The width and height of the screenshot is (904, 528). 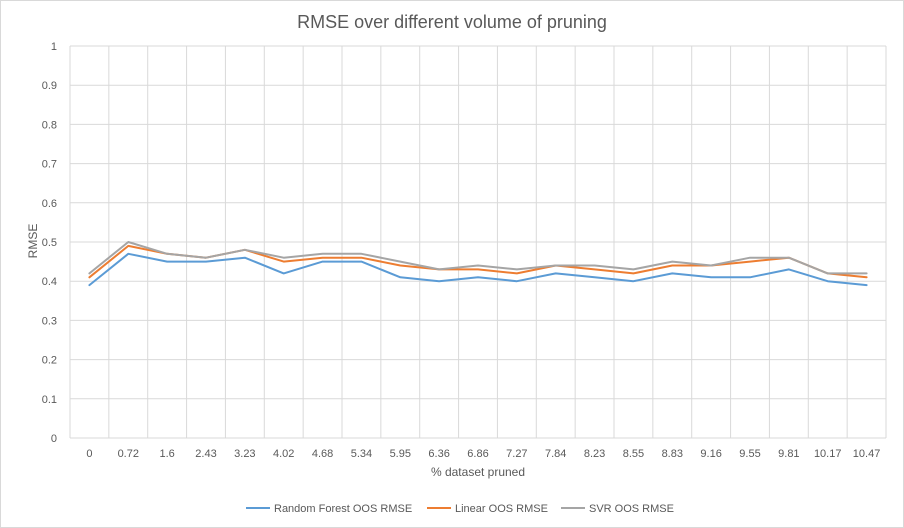 I want to click on legend-label: Linear OOS RMSE, so click(x=501, y=509).